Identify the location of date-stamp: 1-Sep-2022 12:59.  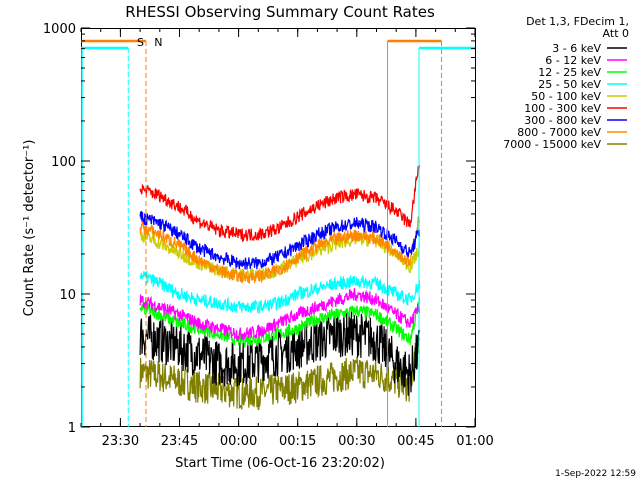
(595, 474).